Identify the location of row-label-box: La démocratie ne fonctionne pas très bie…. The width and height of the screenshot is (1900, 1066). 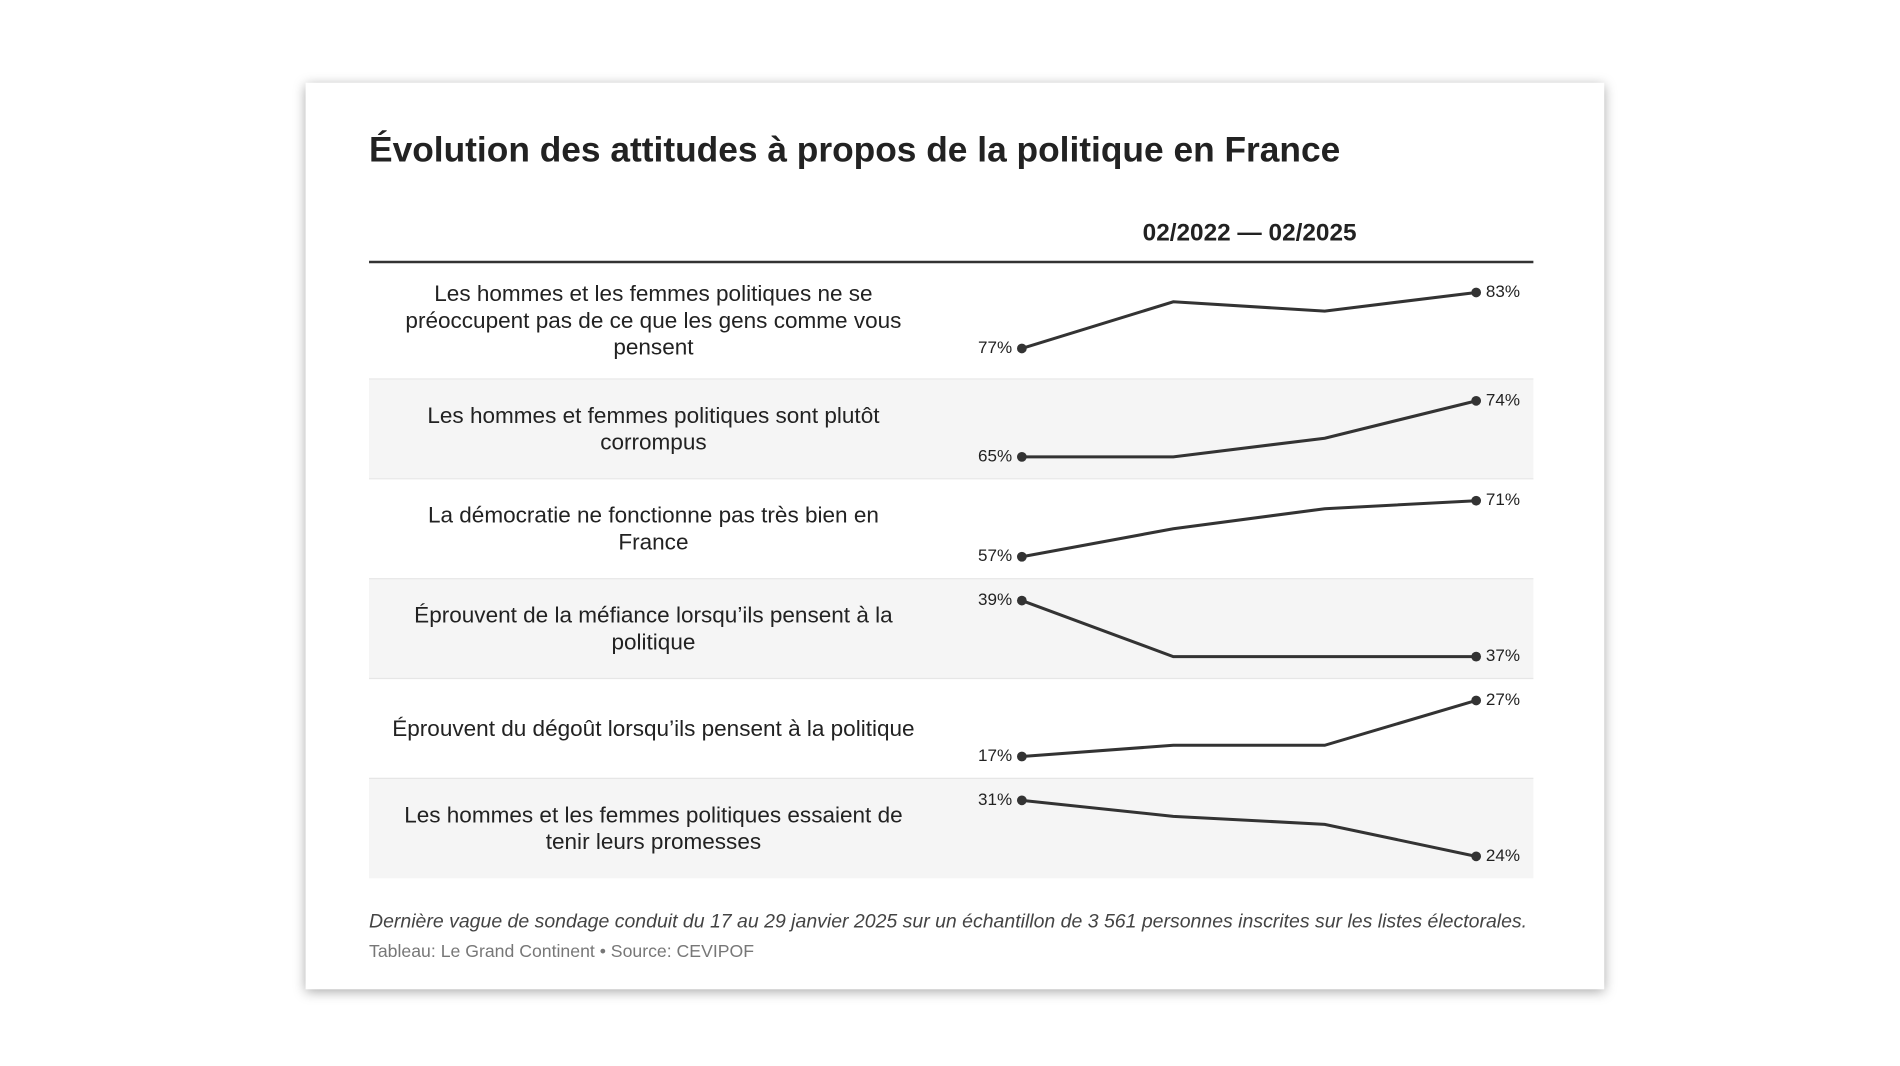
(653, 528).